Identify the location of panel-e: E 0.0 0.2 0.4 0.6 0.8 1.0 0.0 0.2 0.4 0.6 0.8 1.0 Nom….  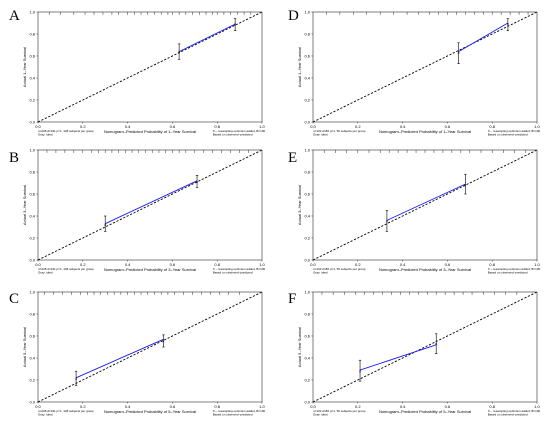
(414, 210).